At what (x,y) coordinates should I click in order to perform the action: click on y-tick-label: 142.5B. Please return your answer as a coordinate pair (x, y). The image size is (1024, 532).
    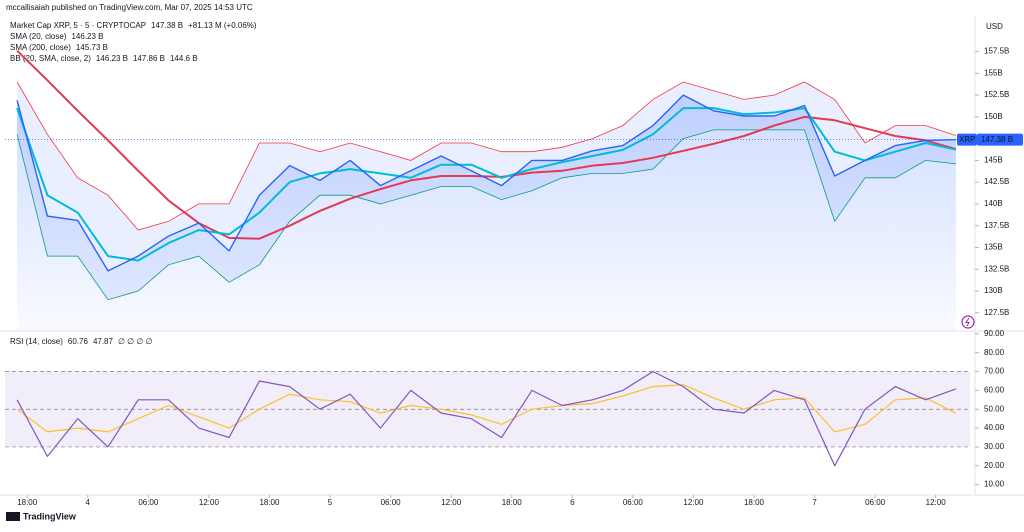
    Looking at the image, I should click on (996, 181).